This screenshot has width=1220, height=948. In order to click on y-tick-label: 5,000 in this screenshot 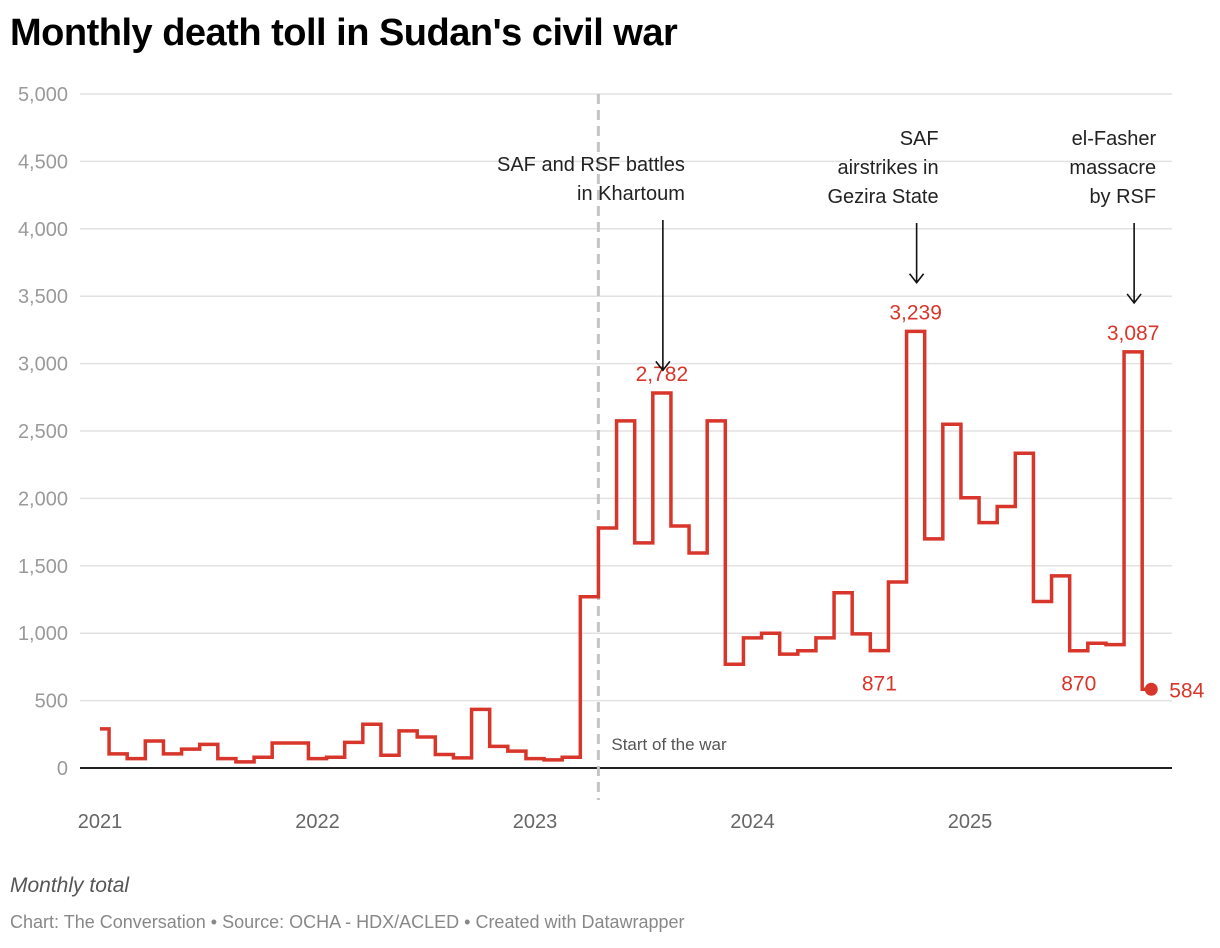, I will do `click(43, 95)`.